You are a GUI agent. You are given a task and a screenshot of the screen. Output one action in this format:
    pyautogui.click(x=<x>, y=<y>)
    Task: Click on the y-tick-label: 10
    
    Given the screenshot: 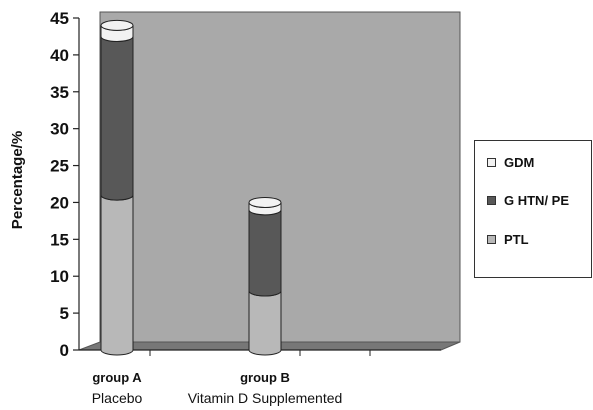 What is the action you would take?
    pyautogui.click(x=59, y=276)
    